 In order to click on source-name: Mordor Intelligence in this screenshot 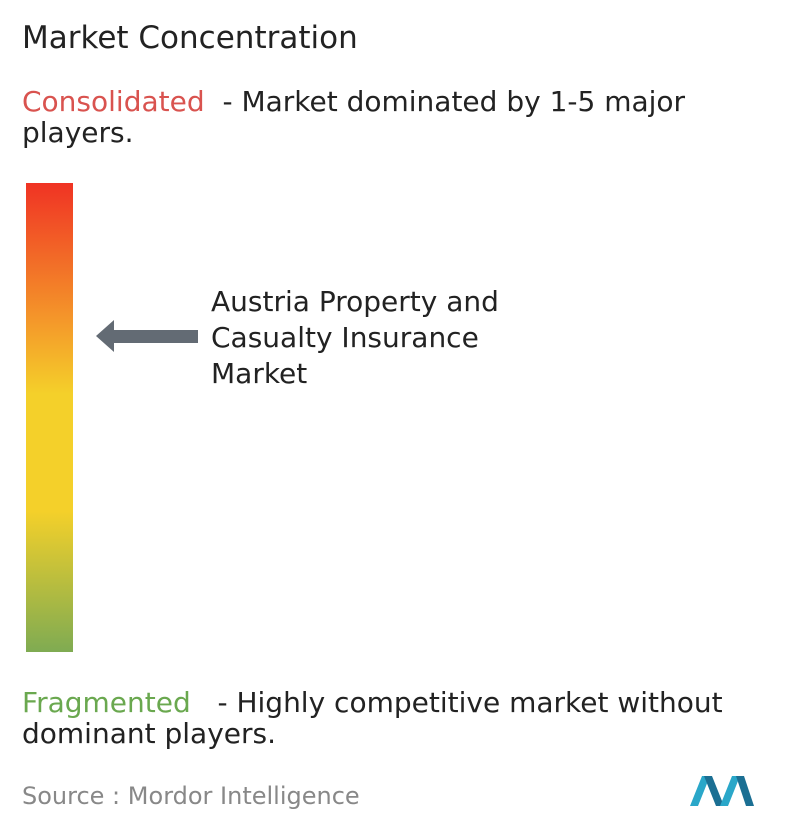, I will do `click(243, 796)`.